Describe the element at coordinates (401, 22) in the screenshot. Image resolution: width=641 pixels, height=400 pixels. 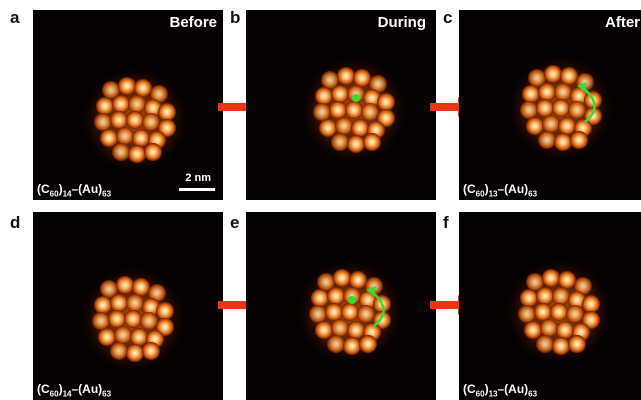
I see `stage-title-during: During` at that location.